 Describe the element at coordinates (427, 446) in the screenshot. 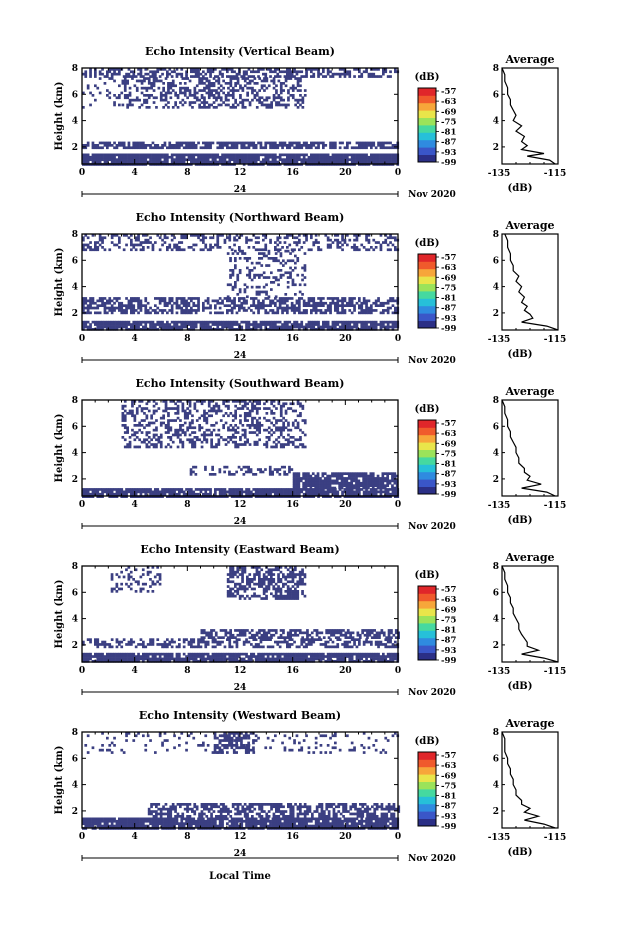

I see `colorbar-segment` at that location.